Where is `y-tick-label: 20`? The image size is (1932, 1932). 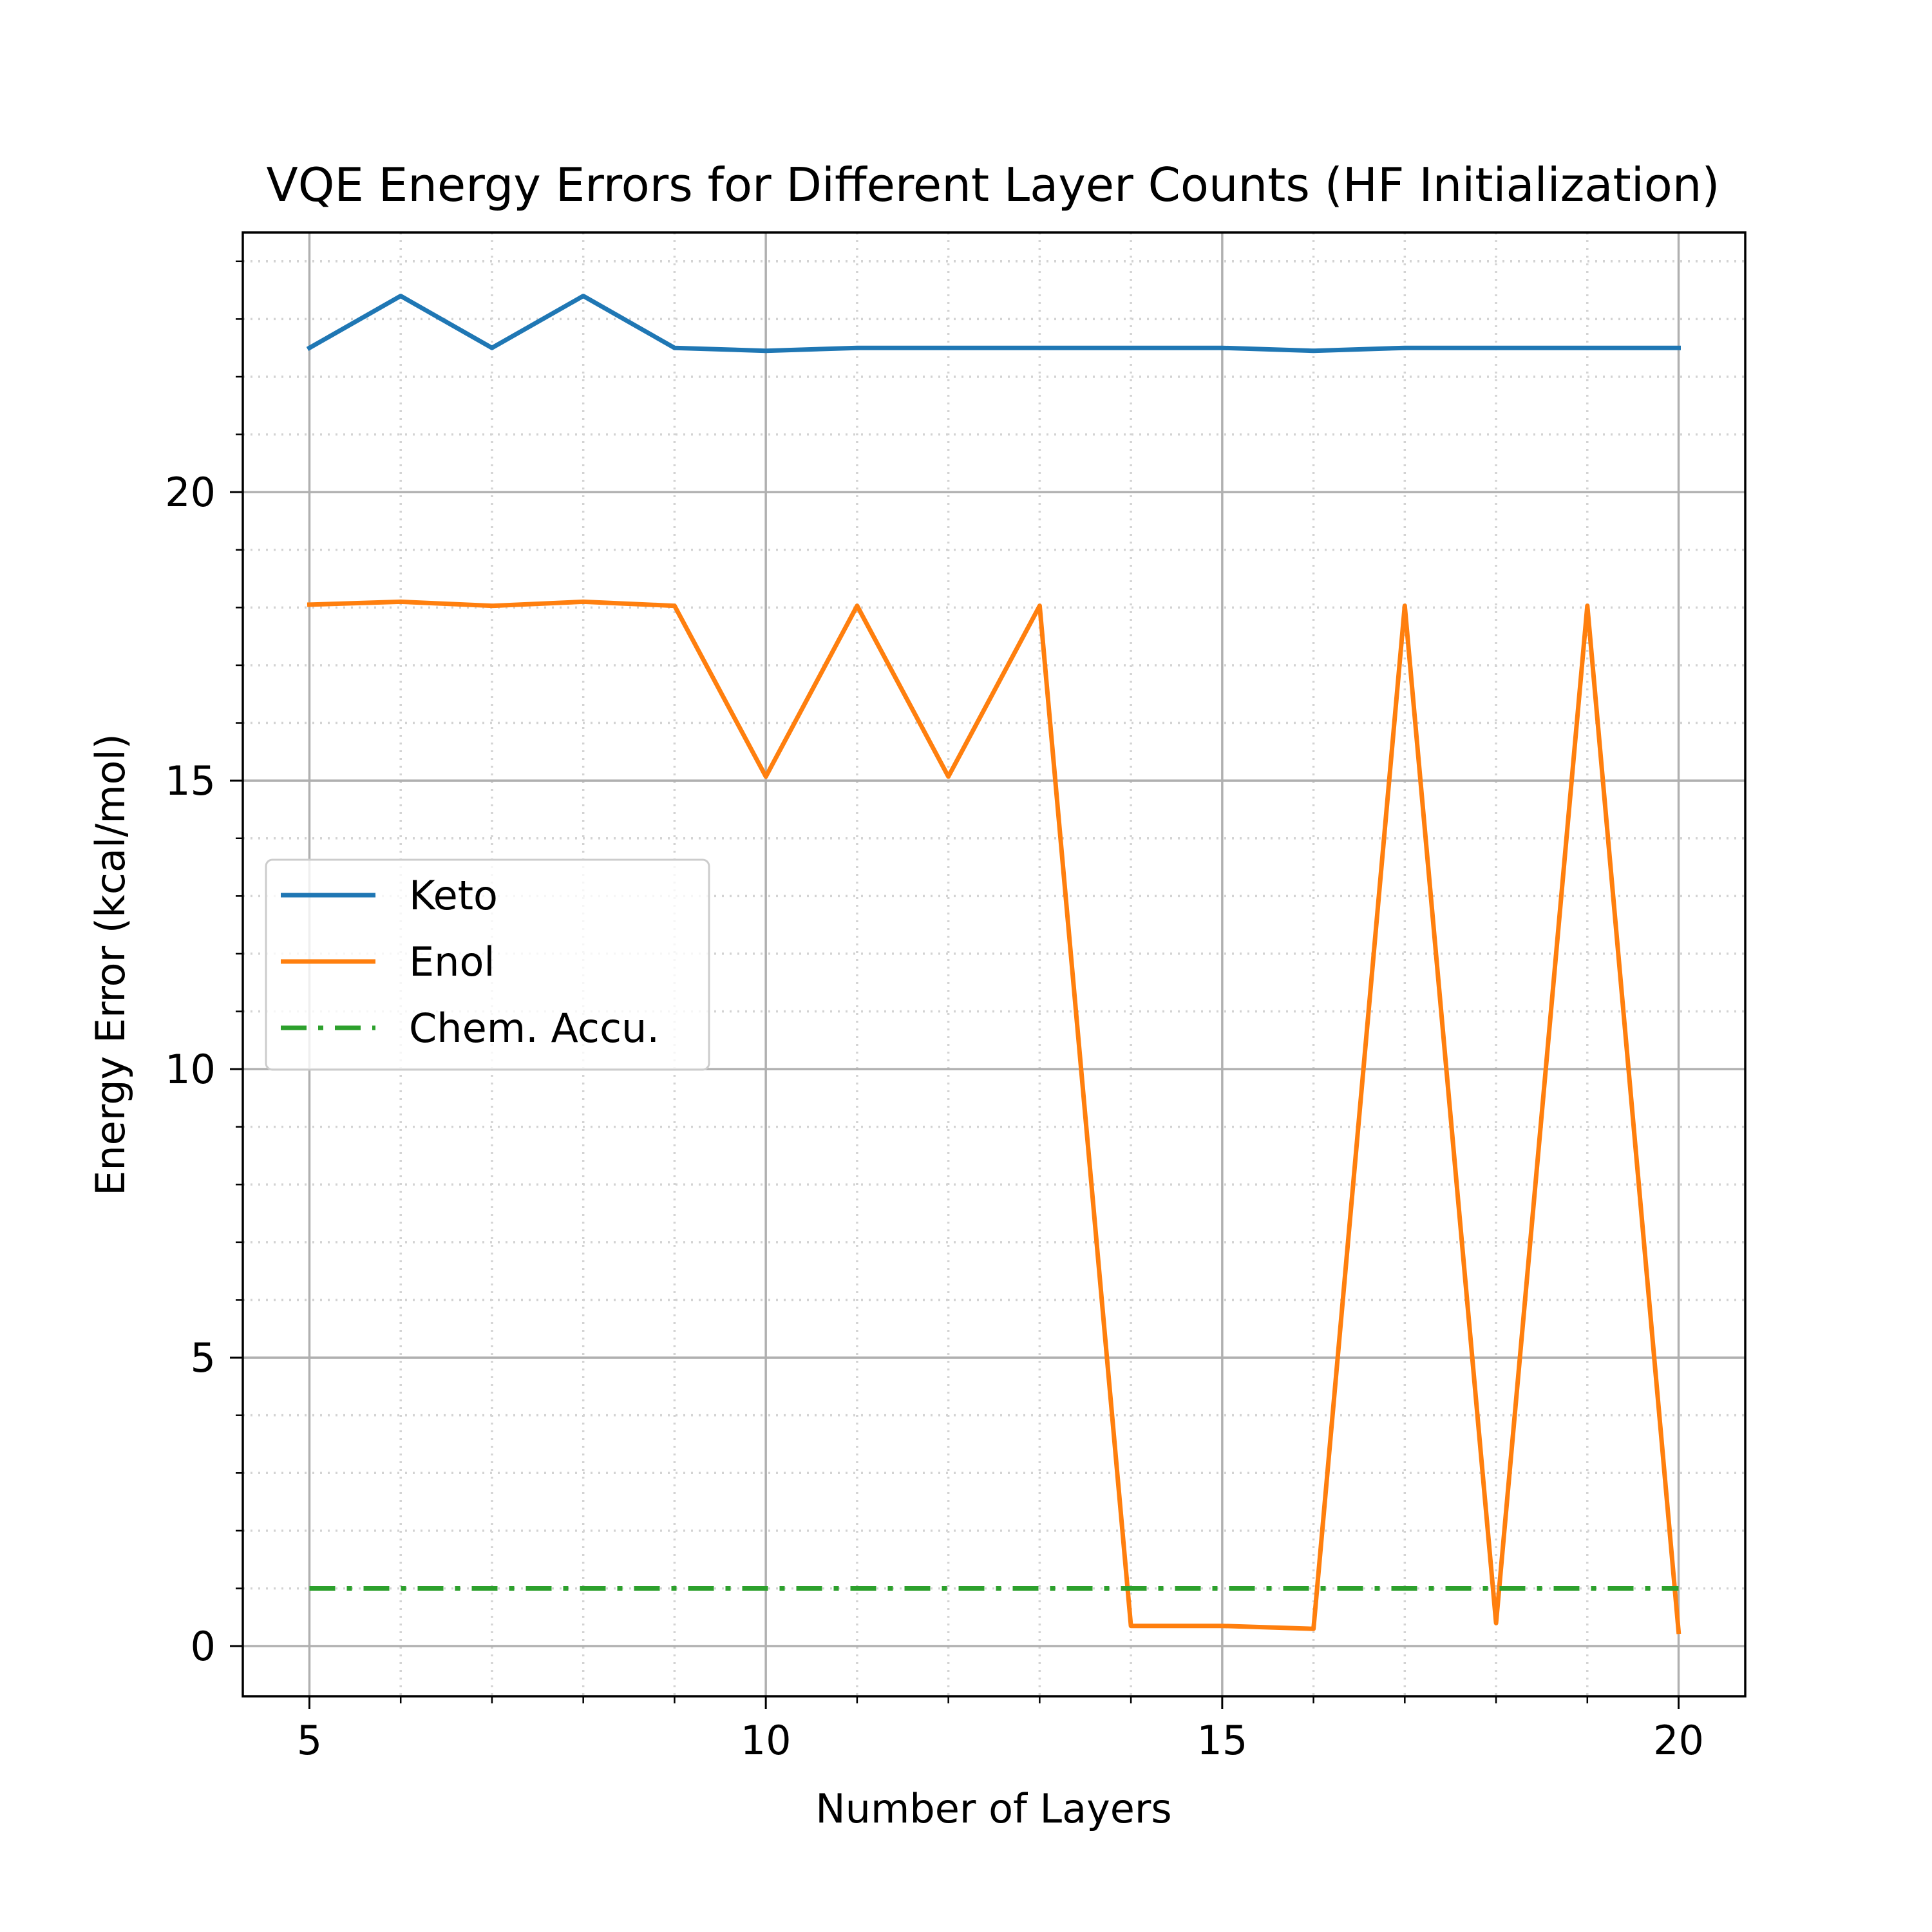 y-tick-label: 20 is located at coordinates (191, 493).